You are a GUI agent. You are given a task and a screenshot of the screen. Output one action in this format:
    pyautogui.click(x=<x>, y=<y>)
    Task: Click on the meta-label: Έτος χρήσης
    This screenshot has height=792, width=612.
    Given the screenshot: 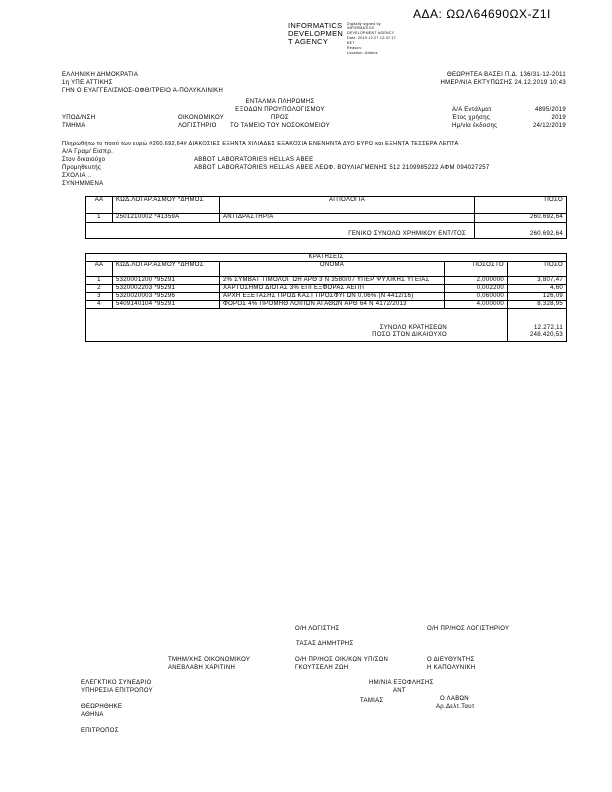 What is the action you would take?
    pyautogui.click(x=471, y=118)
    